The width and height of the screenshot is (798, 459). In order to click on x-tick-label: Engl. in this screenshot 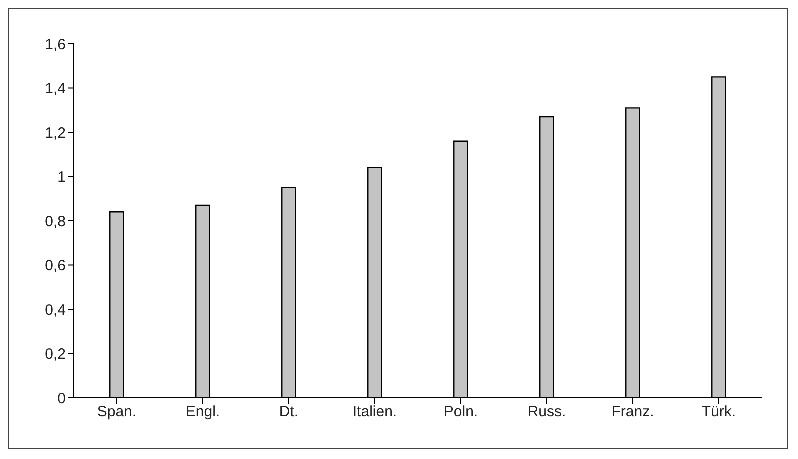, I will do `click(203, 412)`.